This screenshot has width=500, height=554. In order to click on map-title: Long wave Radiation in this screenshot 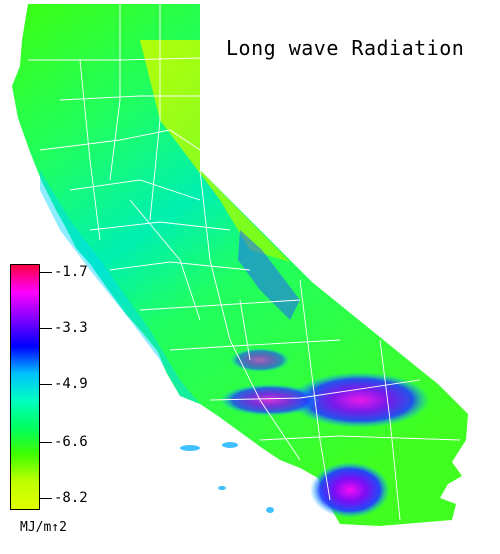, I will do `click(345, 48)`.